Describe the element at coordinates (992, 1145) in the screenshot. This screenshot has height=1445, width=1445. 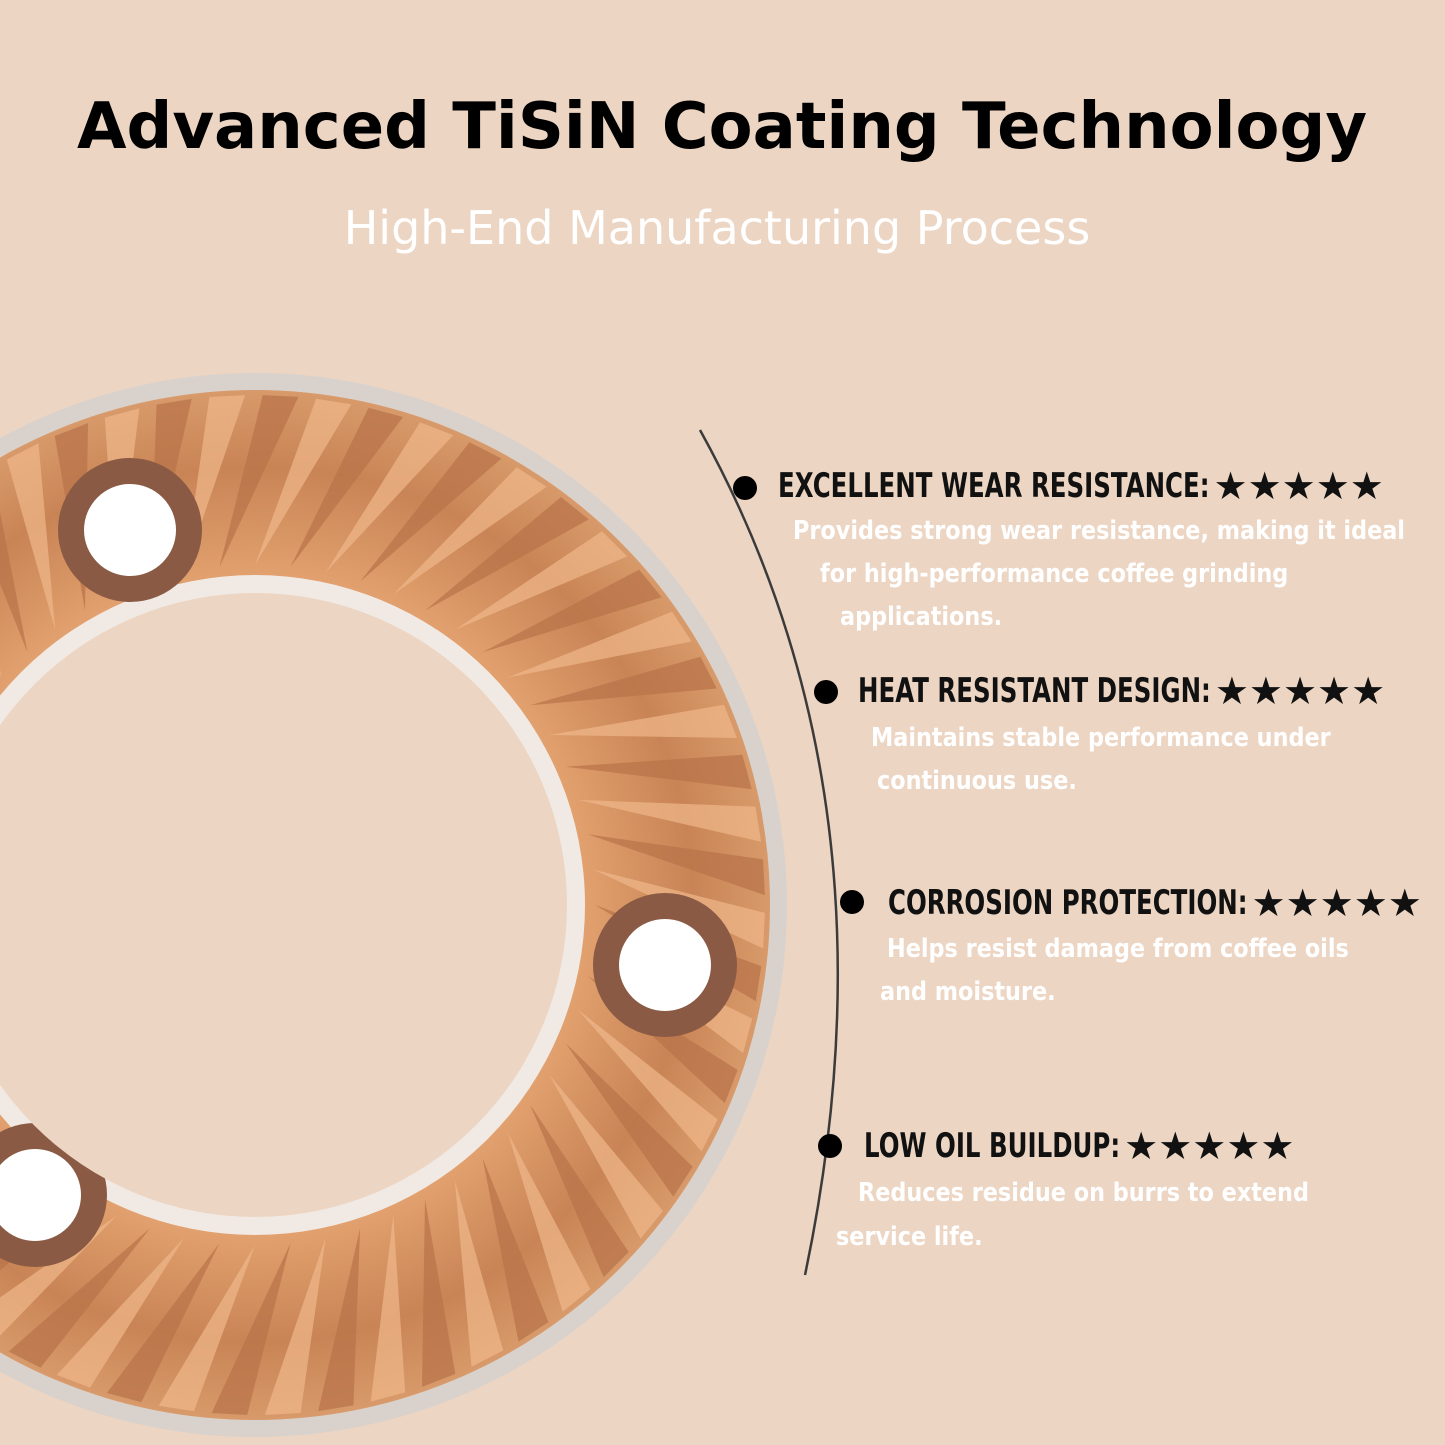
I see `feature-heading: LOW OIL BUILDUP:` at that location.